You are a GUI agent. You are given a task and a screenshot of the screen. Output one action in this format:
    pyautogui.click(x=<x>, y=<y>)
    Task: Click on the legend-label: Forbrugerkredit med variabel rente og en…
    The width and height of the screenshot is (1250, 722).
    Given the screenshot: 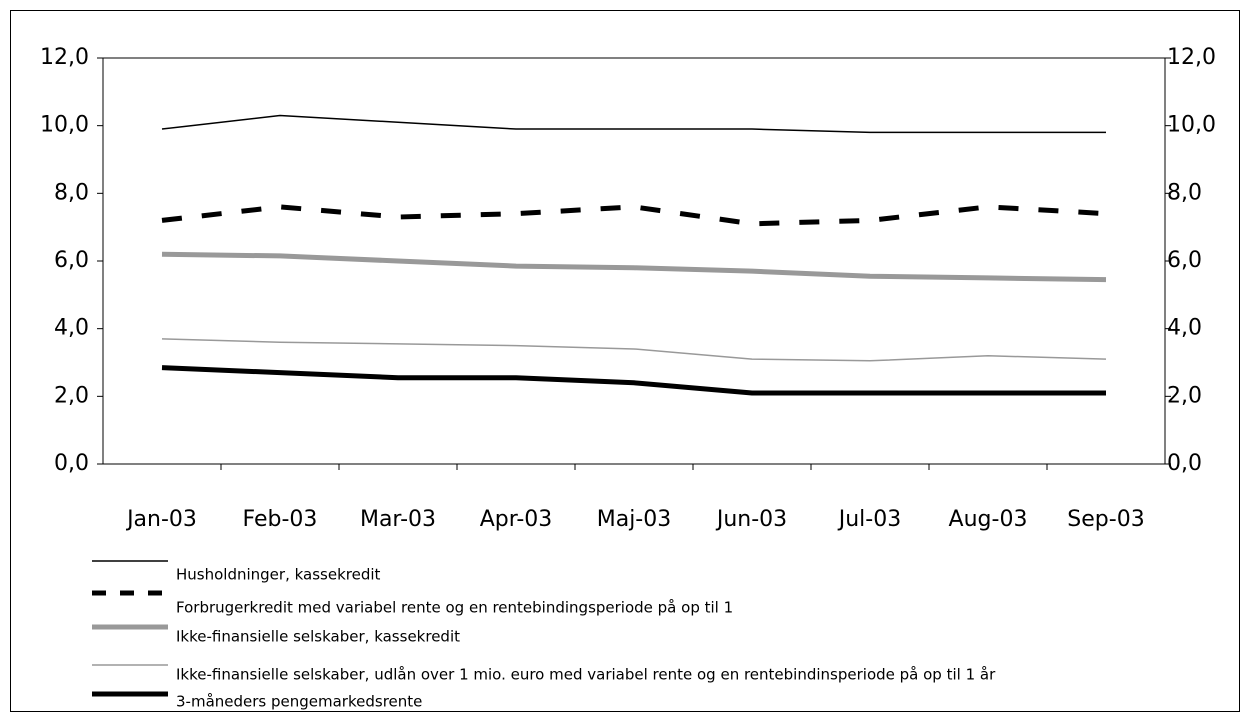 What is the action you would take?
    pyautogui.click(x=454, y=608)
    